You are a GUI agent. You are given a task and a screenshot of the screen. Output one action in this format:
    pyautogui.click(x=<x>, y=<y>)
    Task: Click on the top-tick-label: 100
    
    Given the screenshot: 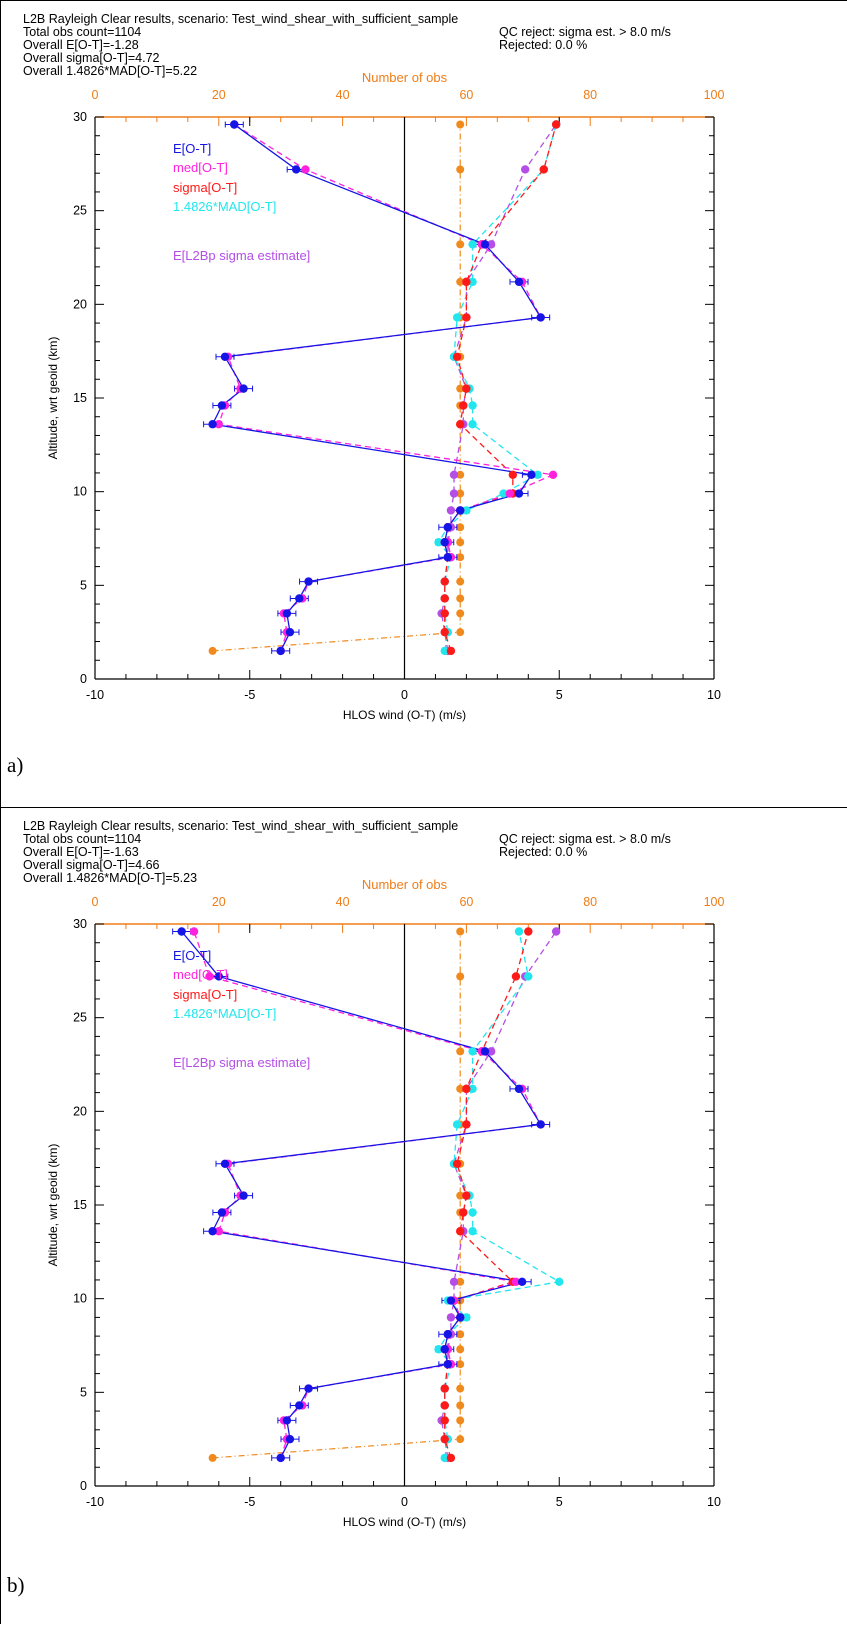 What is the action you would take?
    pyautogui.click(x=714, y=95)
    